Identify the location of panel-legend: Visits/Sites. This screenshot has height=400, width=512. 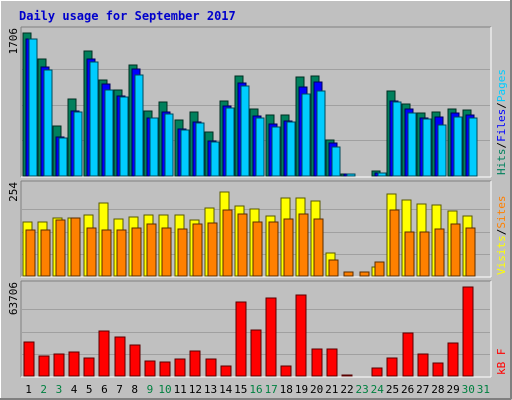
(501, 236).